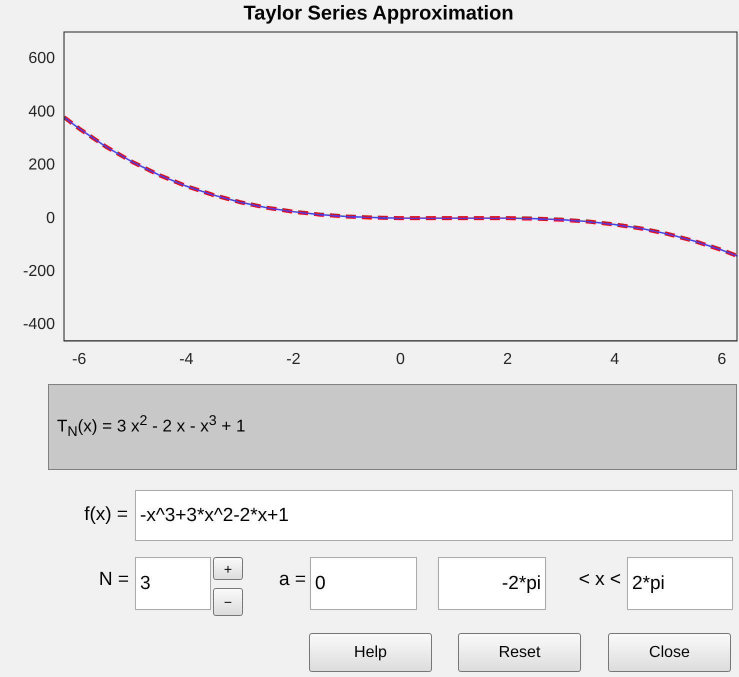  I want to click on x-tick-label: 4, so click(615, 359).